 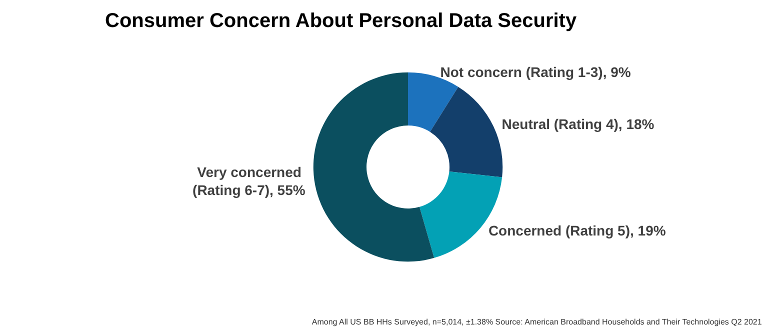 What do you see at coordinates (578, 124) in the screenshot?
I see `slice-label: Neutral (Rating 4), 18%` at bounding box center [578, 124].